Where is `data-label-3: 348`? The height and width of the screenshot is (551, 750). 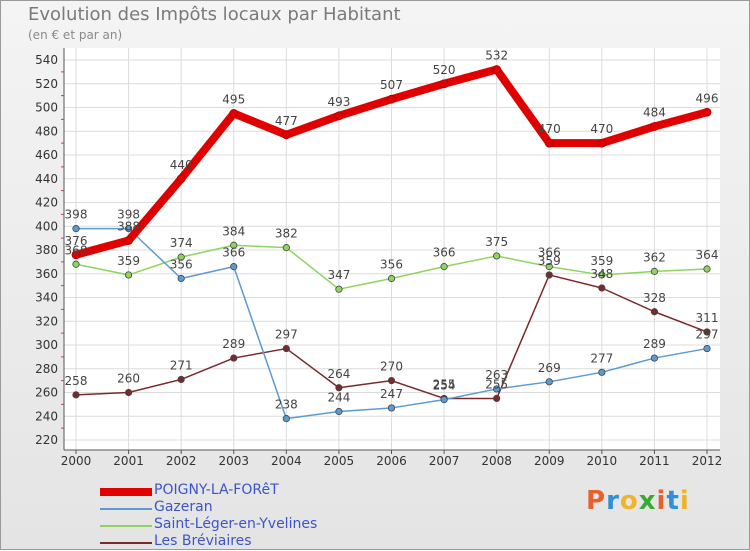
data-label-3: 348 is located at coordinates (601, 274).